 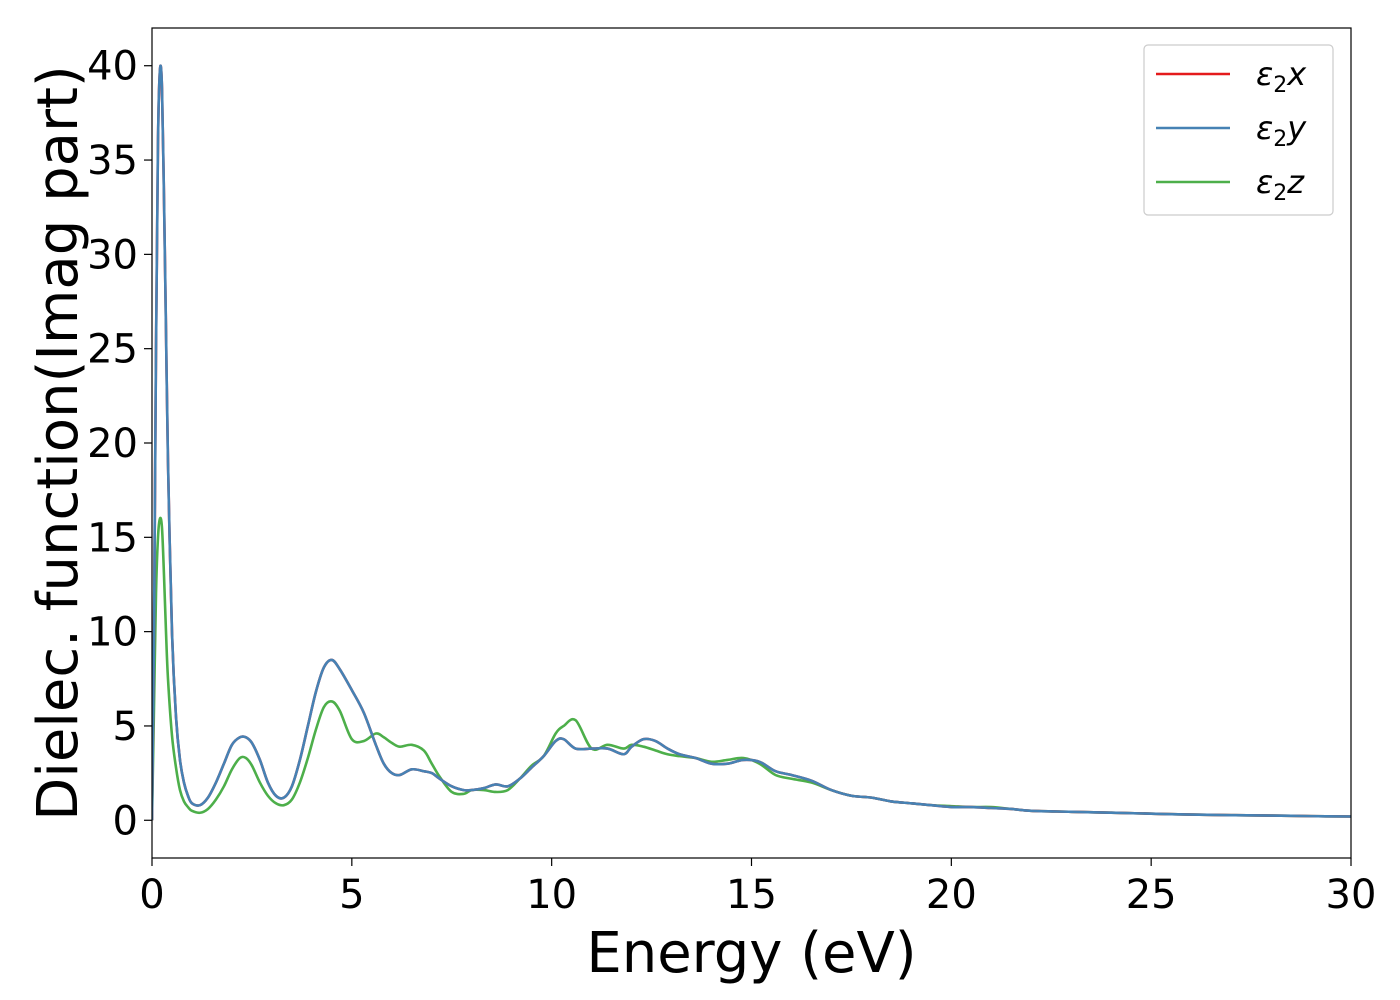 I want to click on x-tick-label: 5, so click(x=351, y=895).